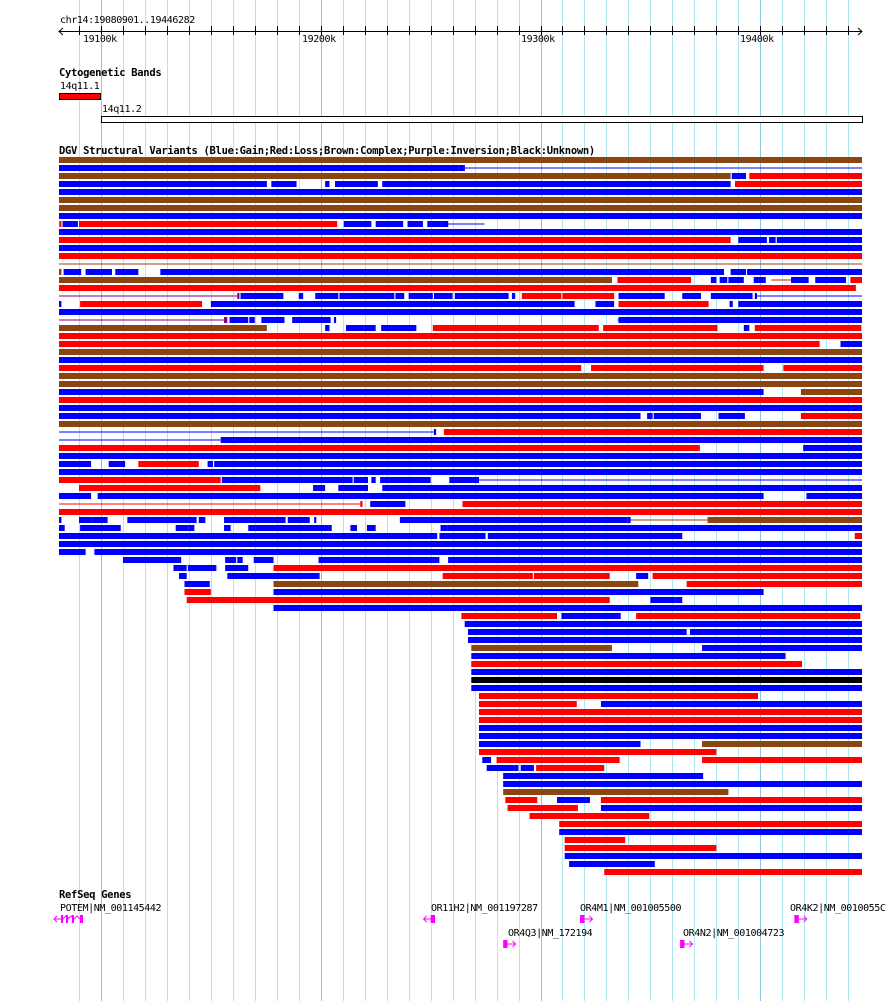  What do you see at coordinates (95, 895) in the screenshot?
I see `refseq-track-title: RefSeq Genes` at bounding box center [95, 895].